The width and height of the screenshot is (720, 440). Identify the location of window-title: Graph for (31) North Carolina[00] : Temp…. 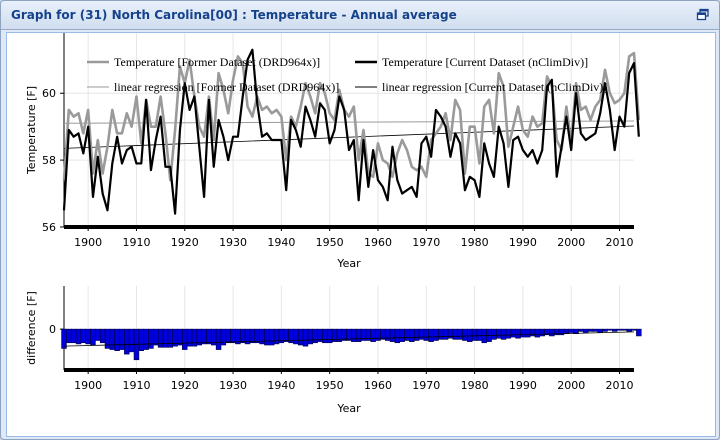
(234, 15).